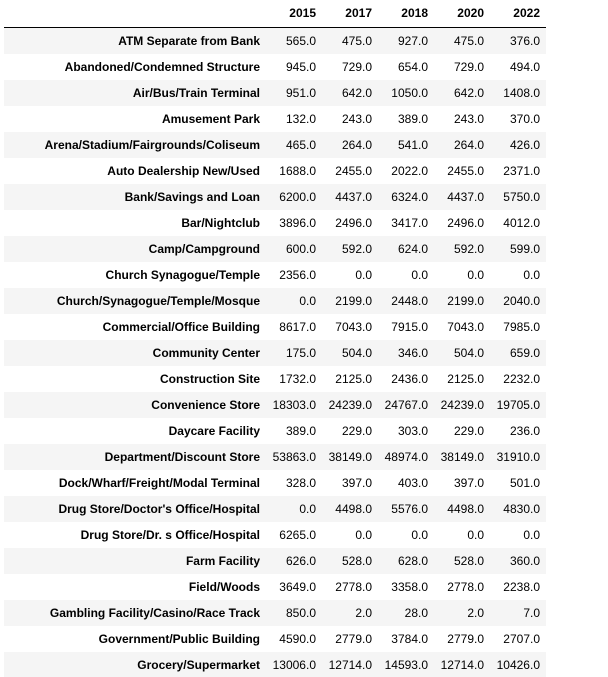 The width and height of the screenshot is (608, 677). I want to click on table-cell: 19705.0, so click(518, 405).